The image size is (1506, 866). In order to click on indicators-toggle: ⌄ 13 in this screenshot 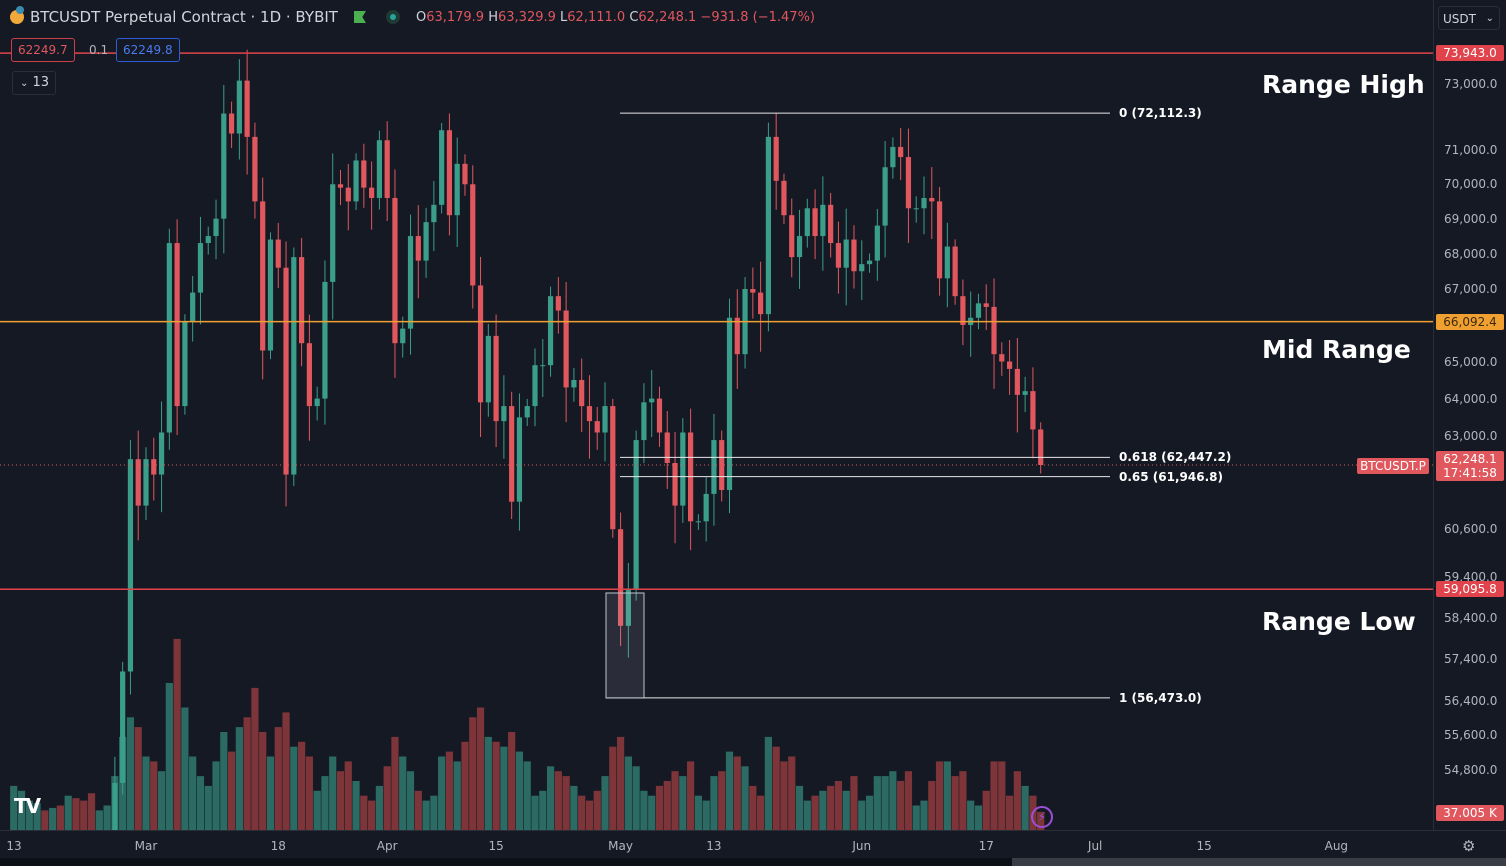, I will do `click(34, 83)`.